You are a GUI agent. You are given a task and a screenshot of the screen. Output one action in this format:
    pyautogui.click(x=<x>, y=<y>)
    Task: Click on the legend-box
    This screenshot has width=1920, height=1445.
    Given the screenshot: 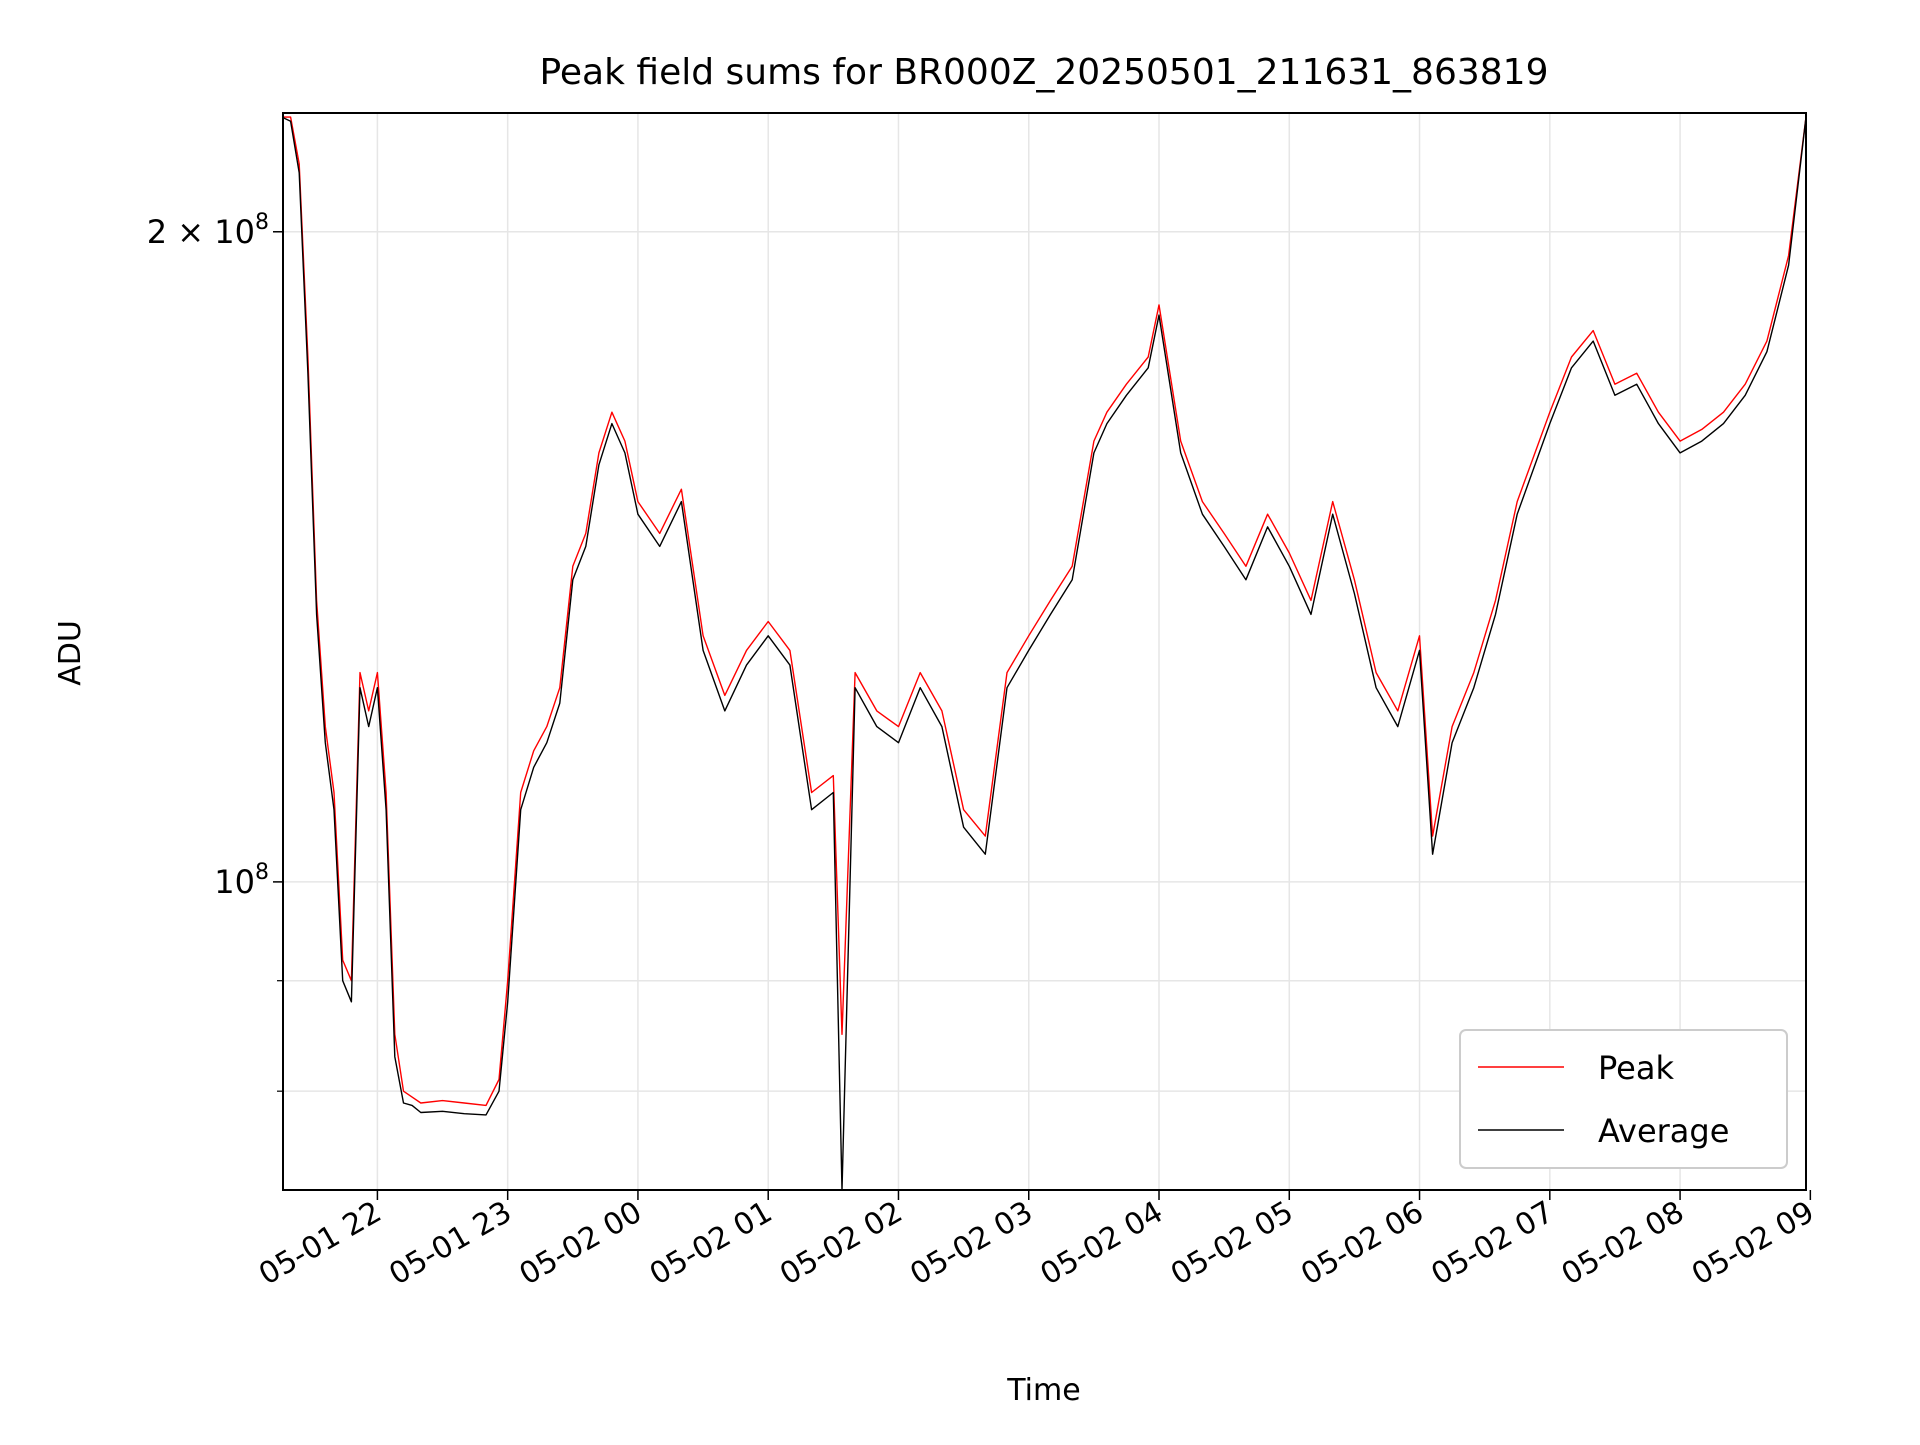 What is the action you would take?
    pyautogui.click(x=1623, y=1099)
    